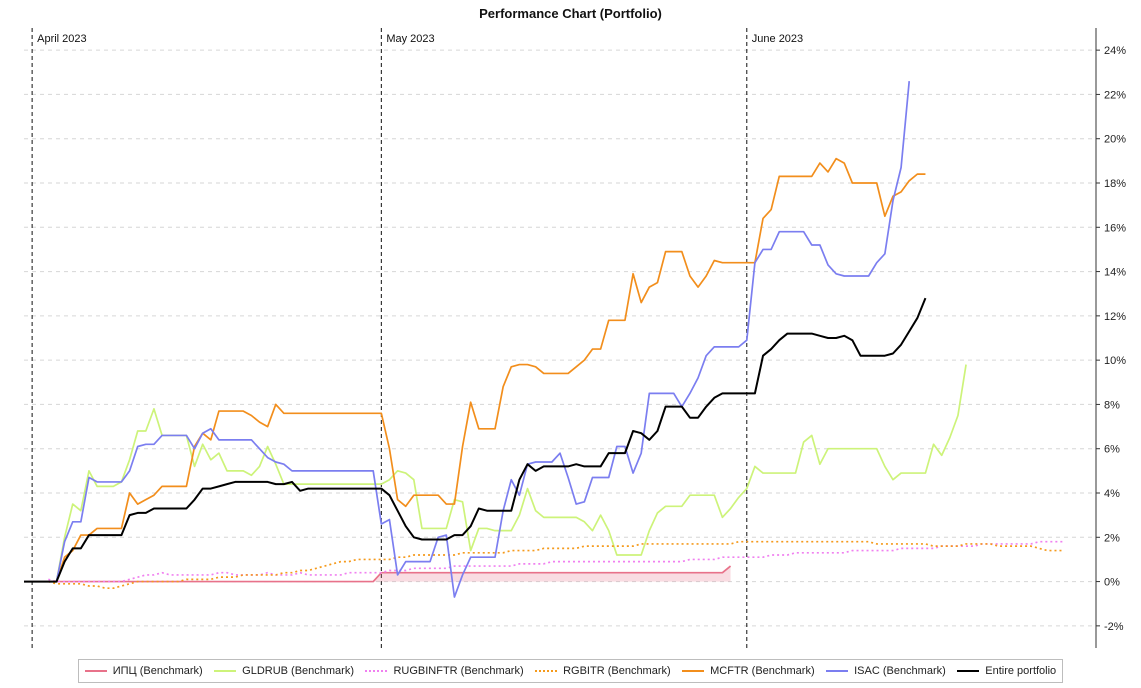 The image size is (1141, 688). I want to click on legend-item: RUGBINFTR (Benchmark), so click(444, 671).